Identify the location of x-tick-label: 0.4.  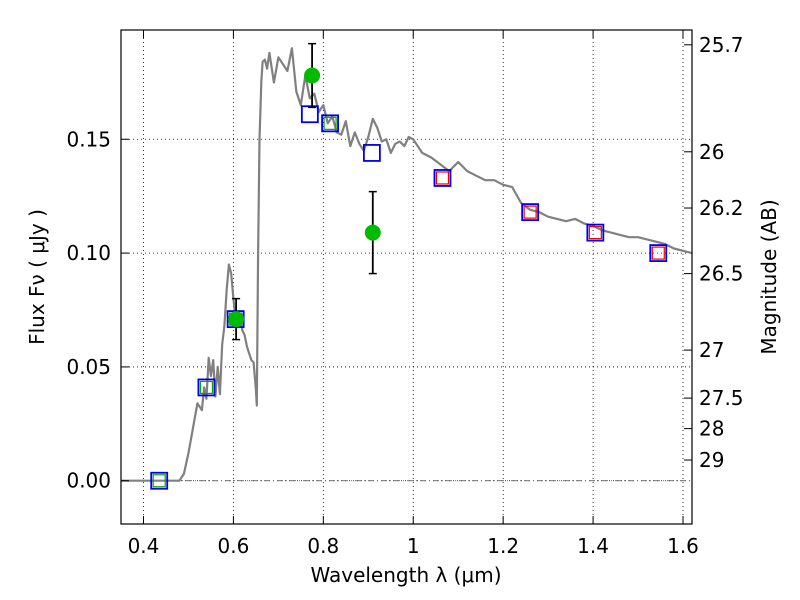
(144, 546).